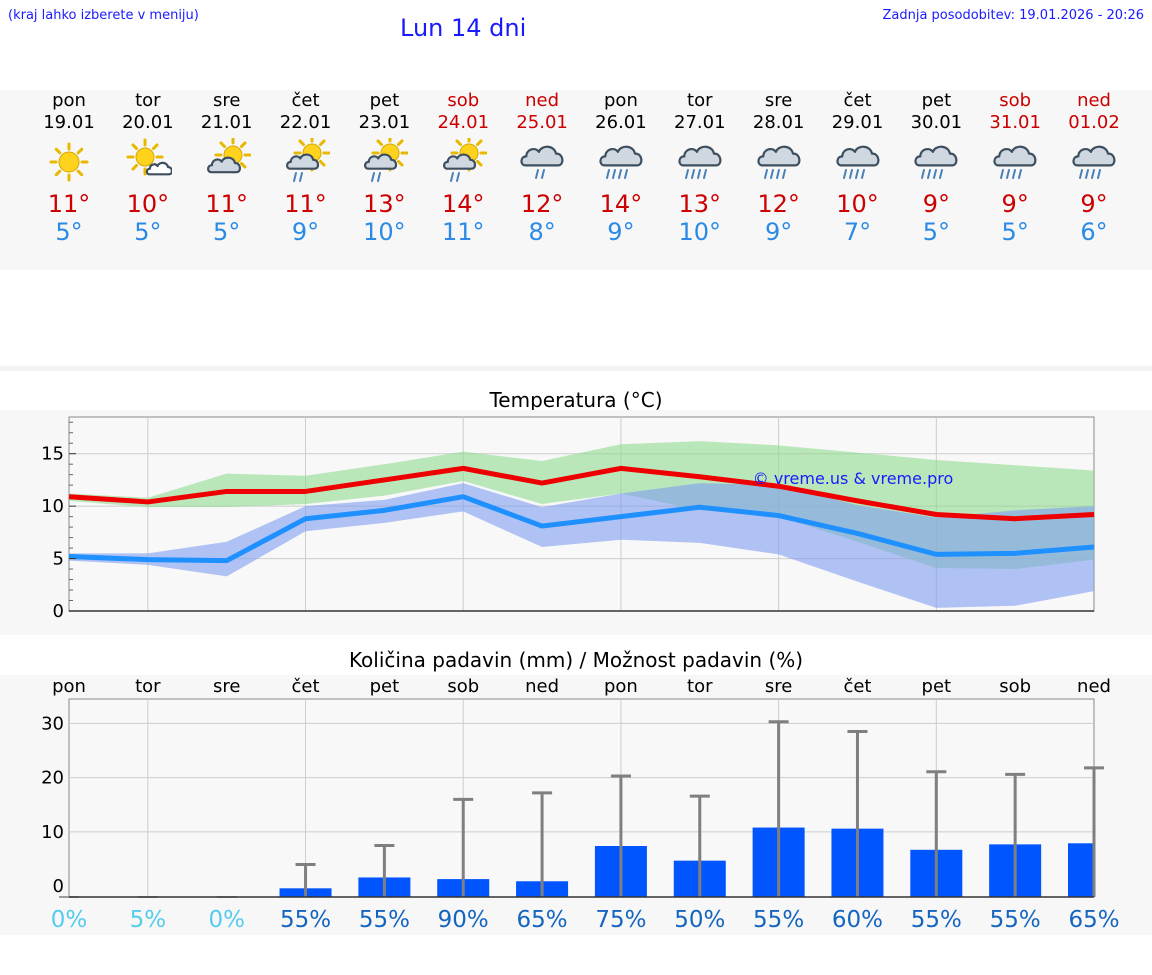  I want to click on temp-max: 13°, so click(700, 204).